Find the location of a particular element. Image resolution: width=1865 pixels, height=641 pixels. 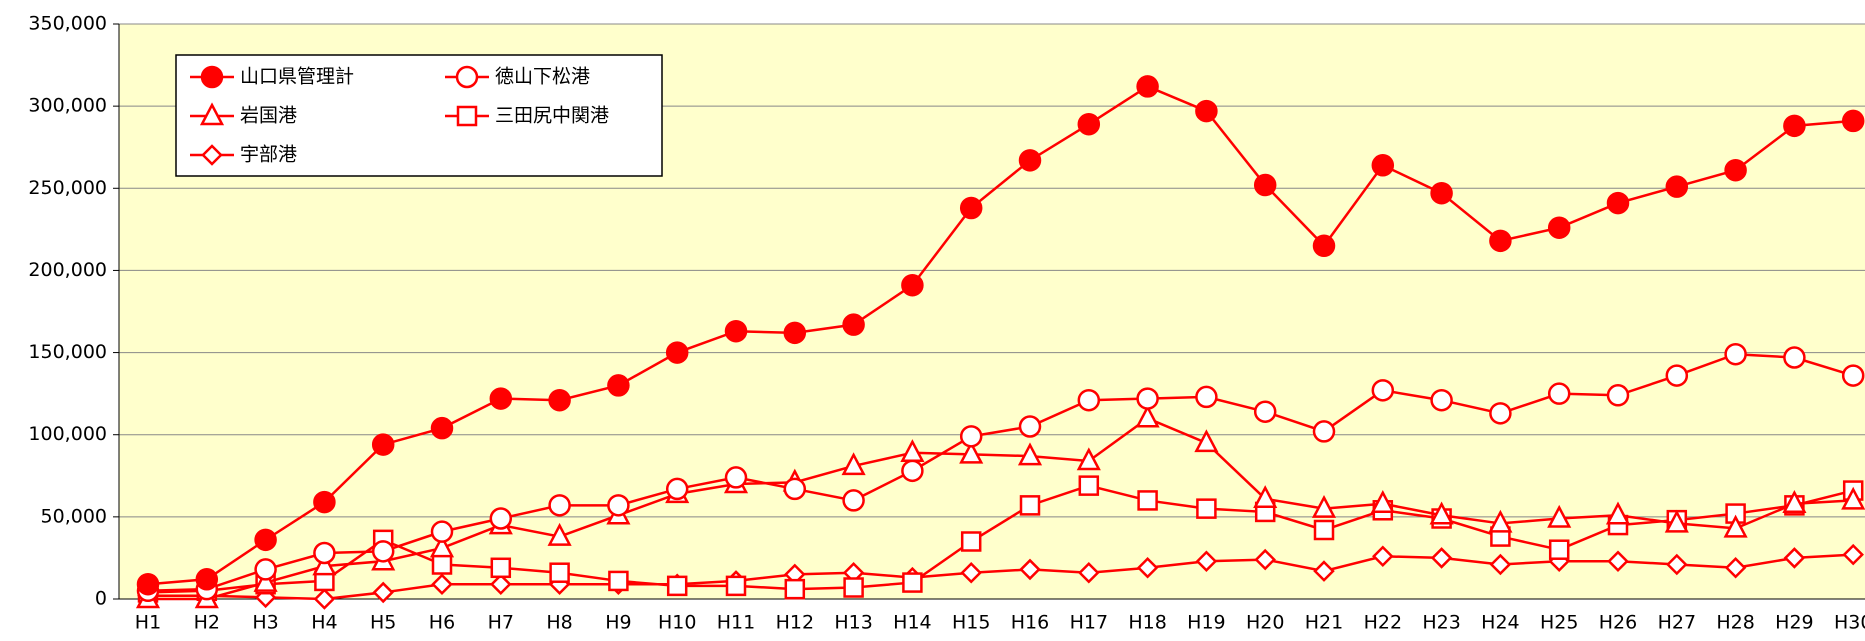

x-tick-label: H25 is located at coordinates (1559, 623).